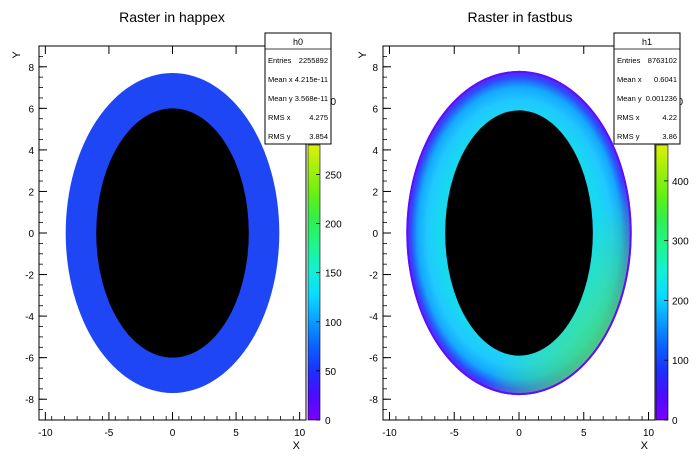 Image resolution: width=696 pixels, height=472 pixels. Describe the element at coordinates (313, 60) in the screenshot. I see `stats-row-value: 2255892` at that location.